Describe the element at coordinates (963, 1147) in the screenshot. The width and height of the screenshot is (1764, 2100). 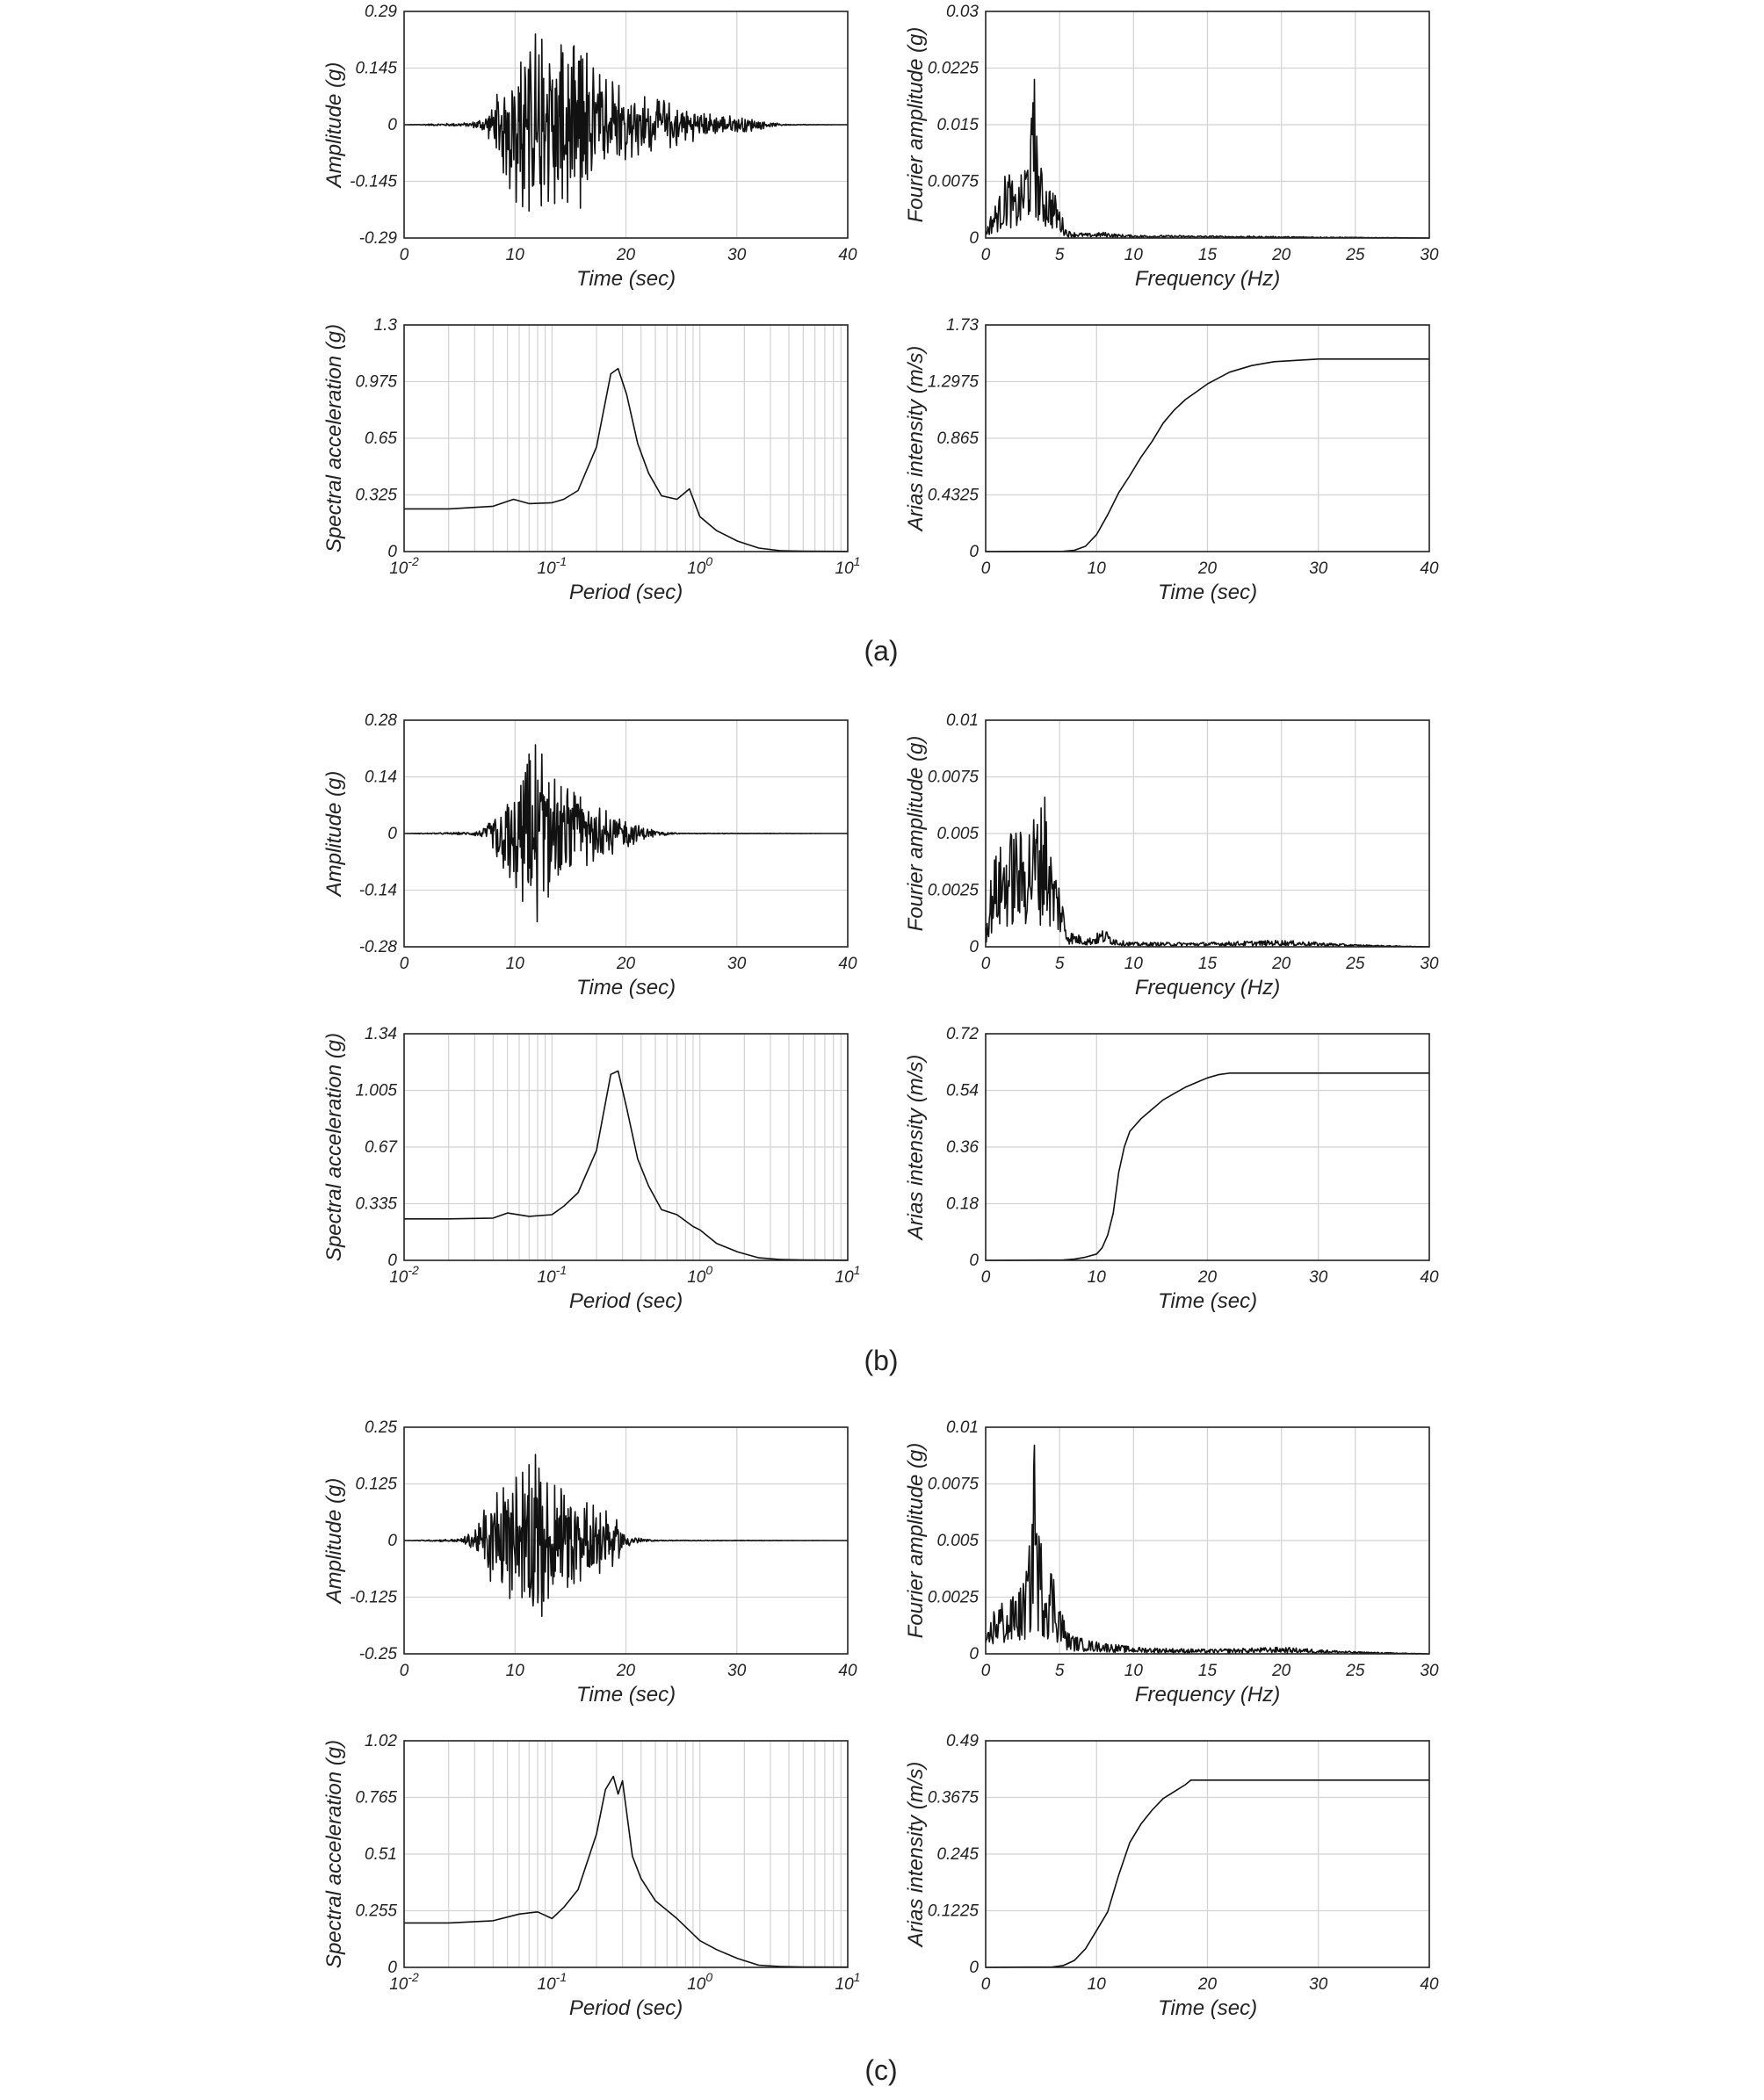
I see `y-tick-label: 0.36` at that location.